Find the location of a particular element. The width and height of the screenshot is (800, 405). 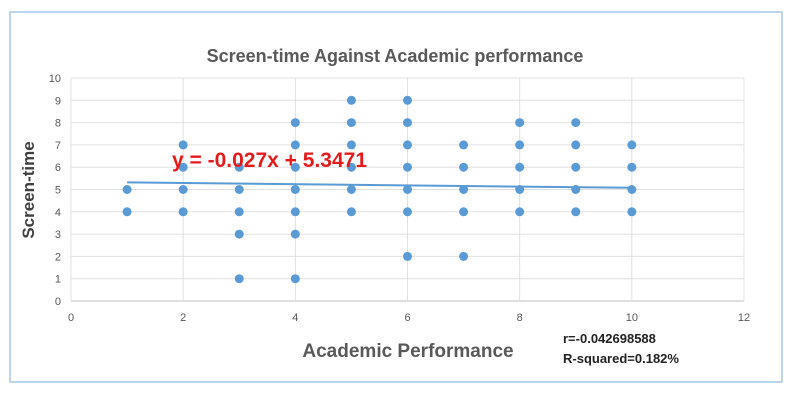

y-tick-labels: 0 1 2 3 4 5 6 7 8 9 10 is located at coordinates (55, 190).